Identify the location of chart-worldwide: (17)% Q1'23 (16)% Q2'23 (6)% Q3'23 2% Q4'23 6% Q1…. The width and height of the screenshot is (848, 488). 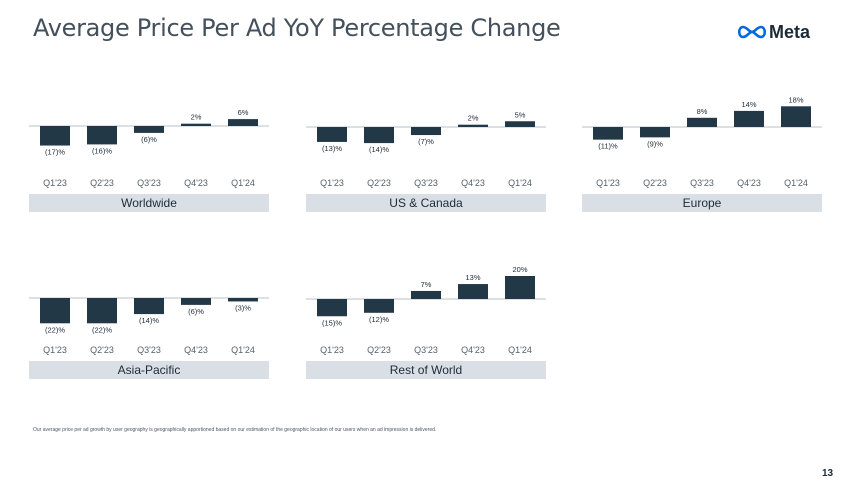
(149, 151).